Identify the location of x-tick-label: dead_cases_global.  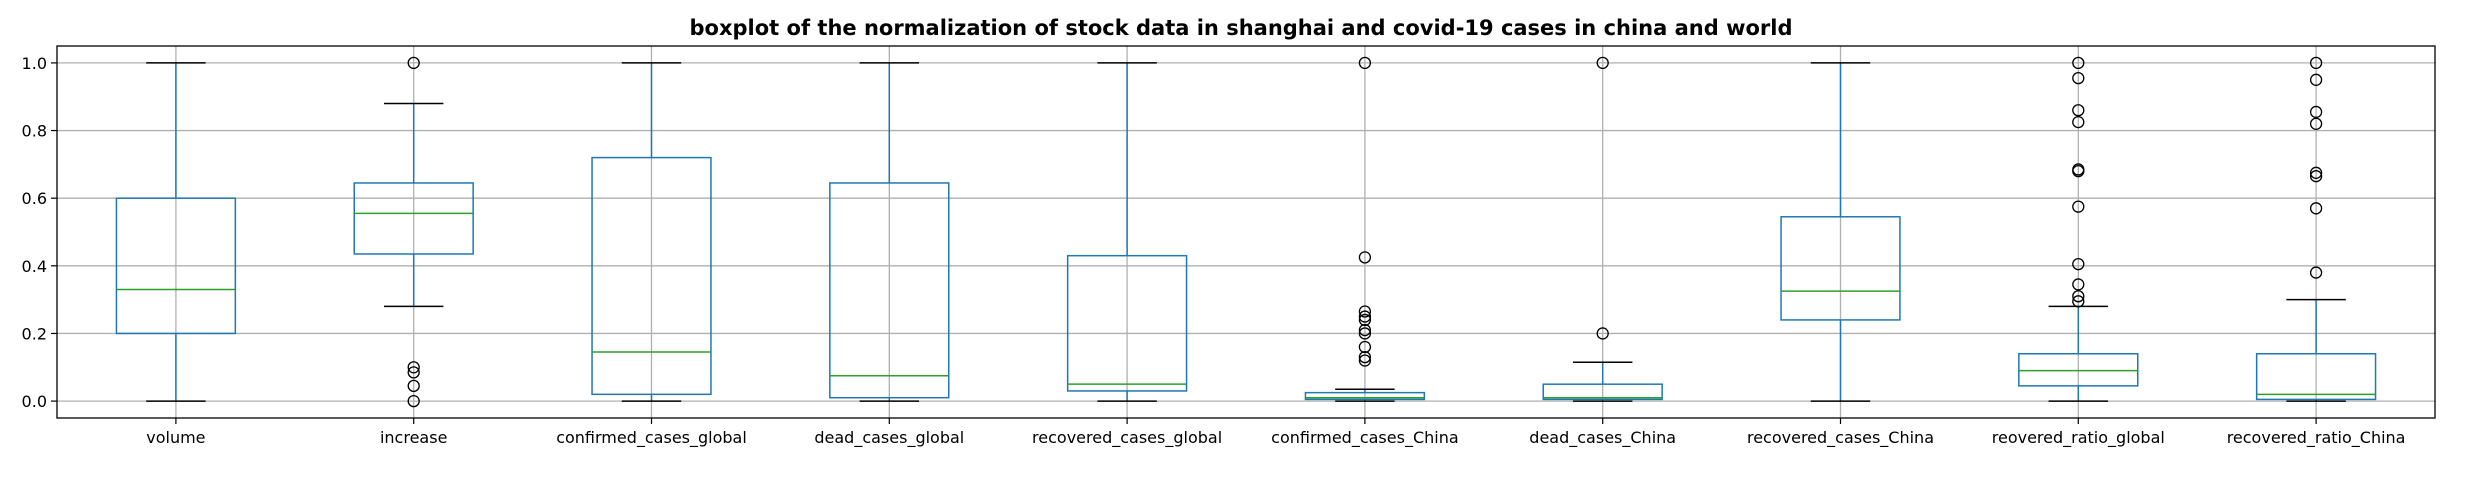
(889, 438).